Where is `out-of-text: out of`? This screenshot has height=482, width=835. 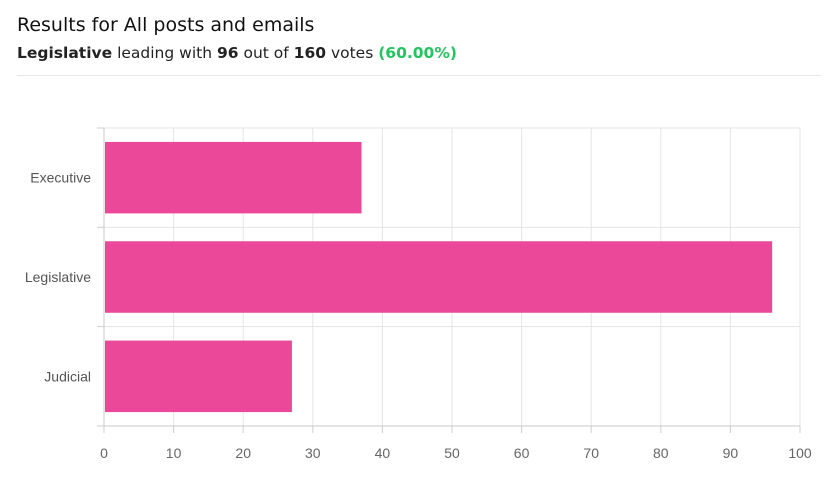
out-of-text: out of is located at coordinates (266, 53).